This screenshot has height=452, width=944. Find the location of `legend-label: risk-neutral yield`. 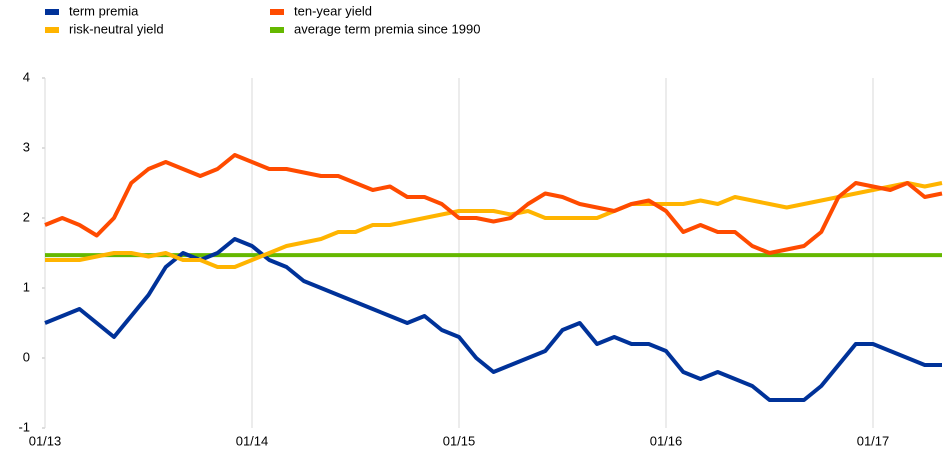

legend-label: risk-neutral yield is located at coordinates (116, 28).